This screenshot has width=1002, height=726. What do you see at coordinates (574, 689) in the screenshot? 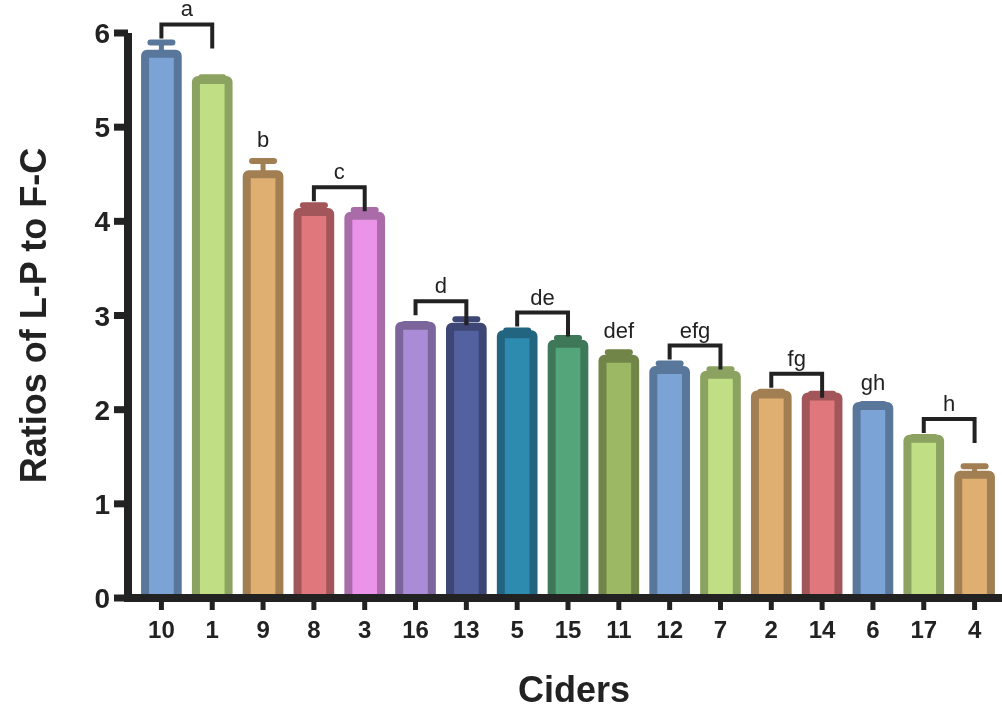
I see `x-axis-title: Ciders` at bounding box center [574, 689].